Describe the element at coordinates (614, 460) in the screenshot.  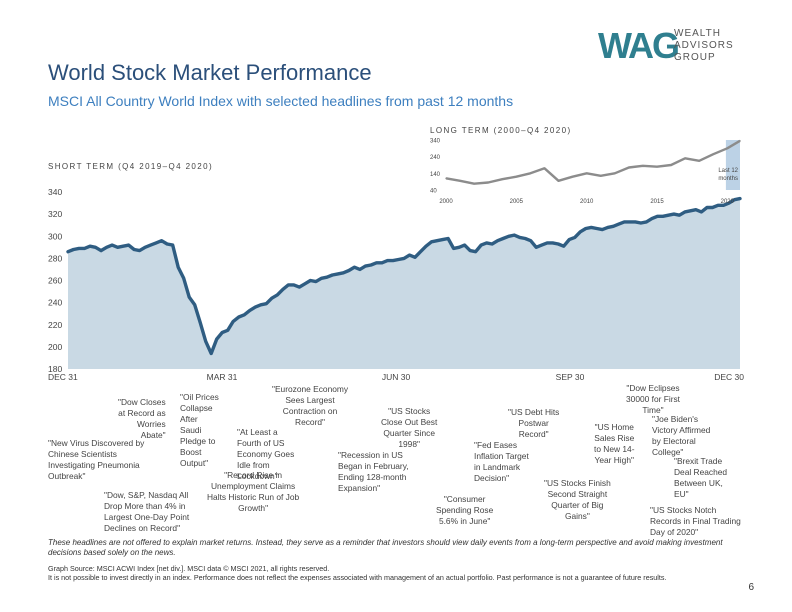
I see `headline-line: Year High"` at that location.